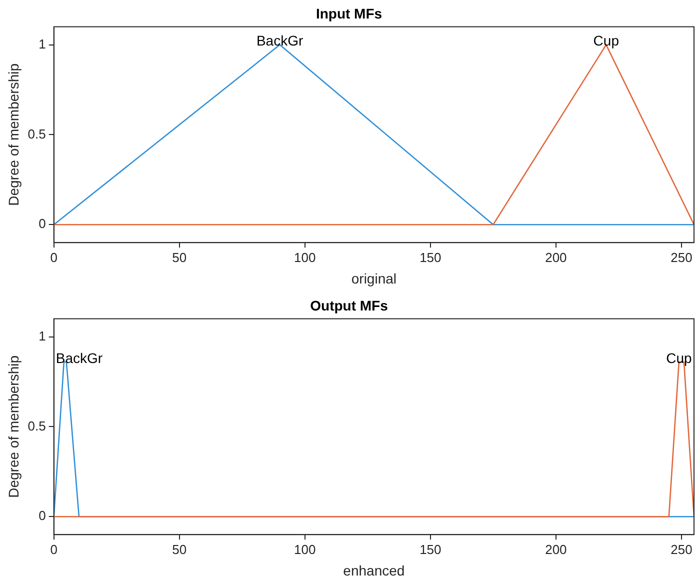 The height and width of the screenshot is (584, 700). What do you see at coordinates (374, 570) in the screenshot?
I see `x-axis-title: enhanced` at bounding box center [374, 570].